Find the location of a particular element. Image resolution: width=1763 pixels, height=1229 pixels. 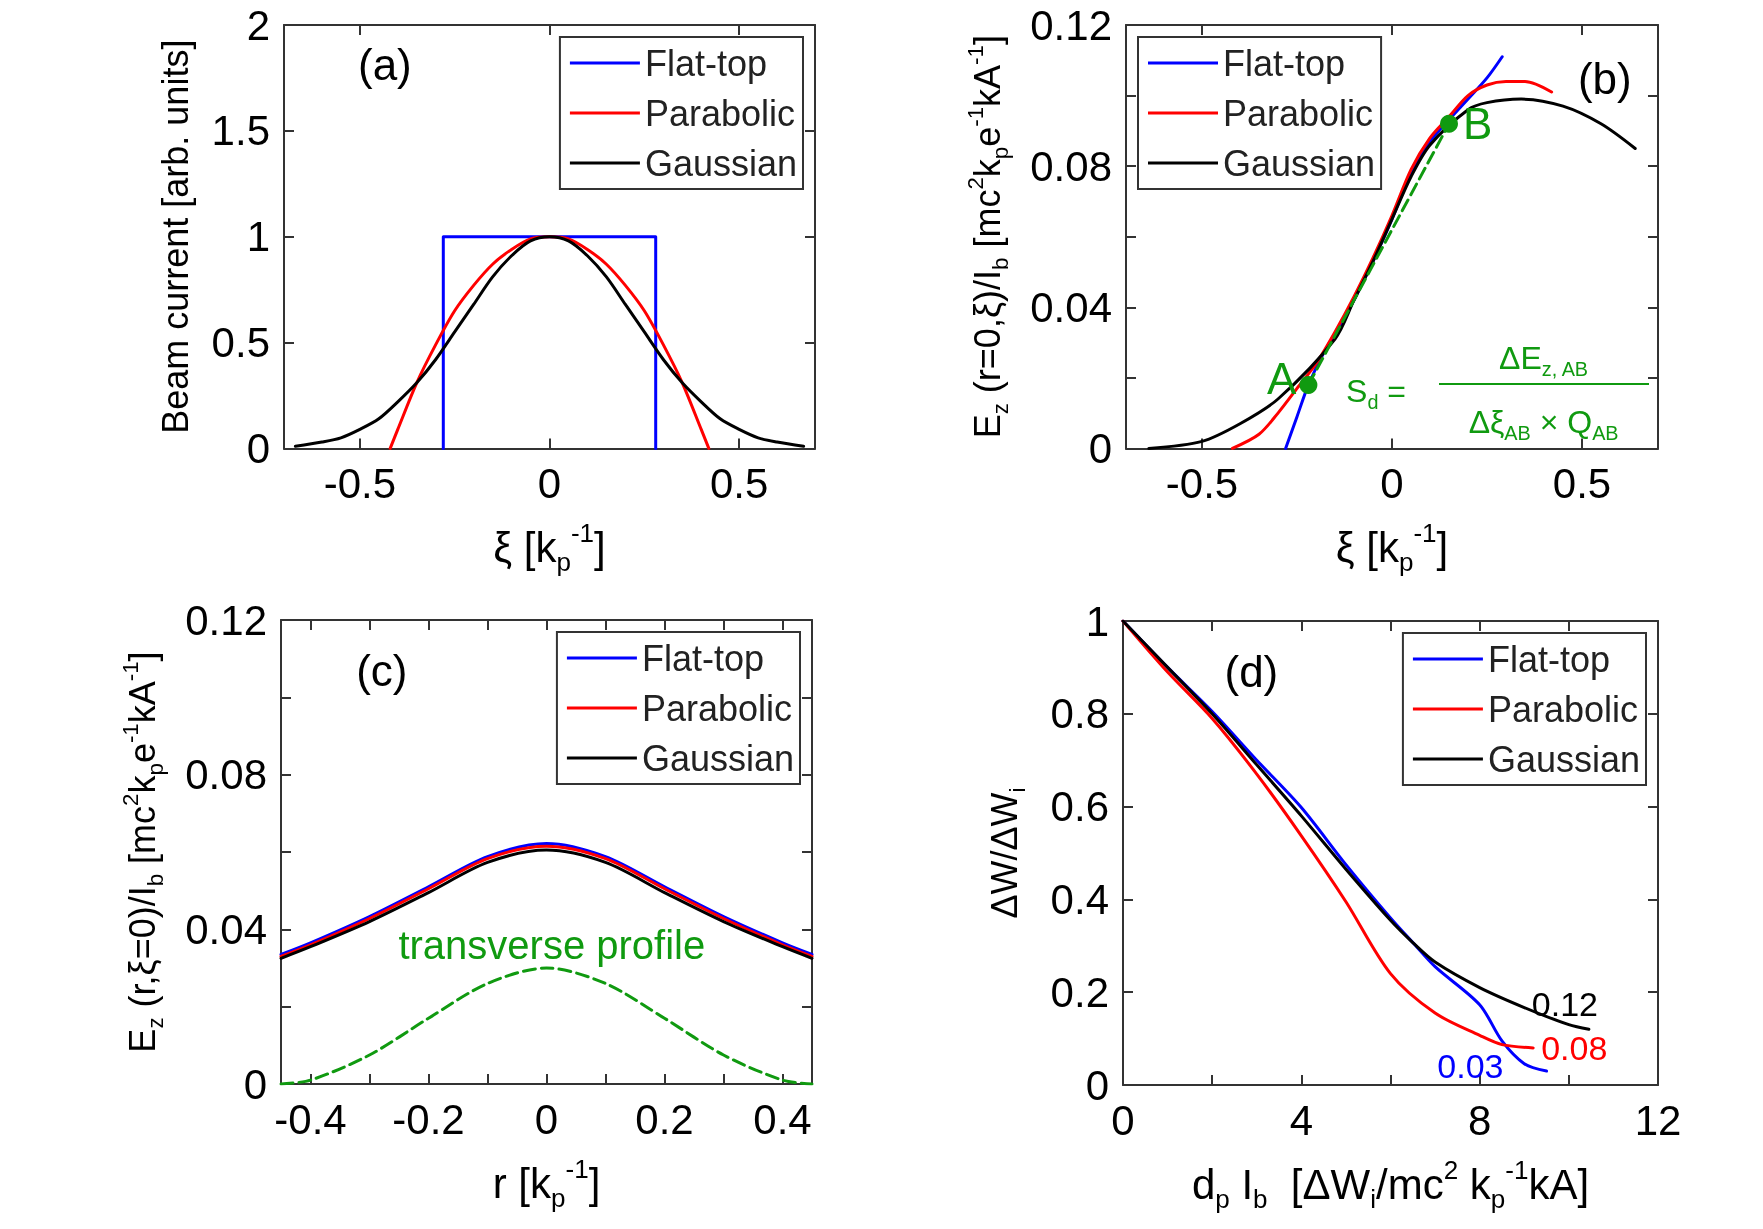

y-tick-label: 0.5 is located at coordinates (240, 343).